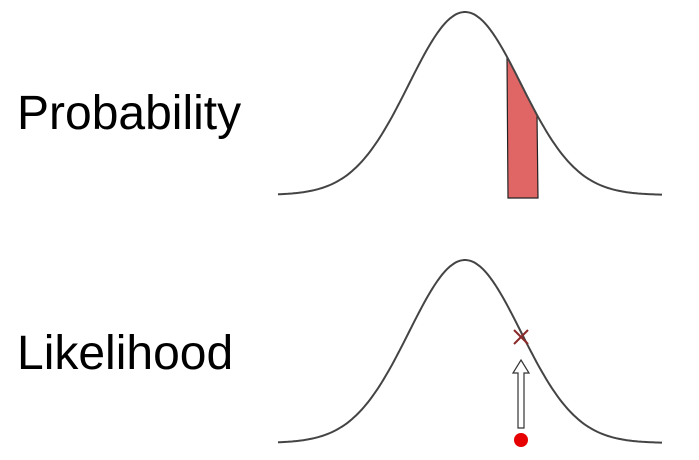  I want to click on observation-dot, so click(521, 440).